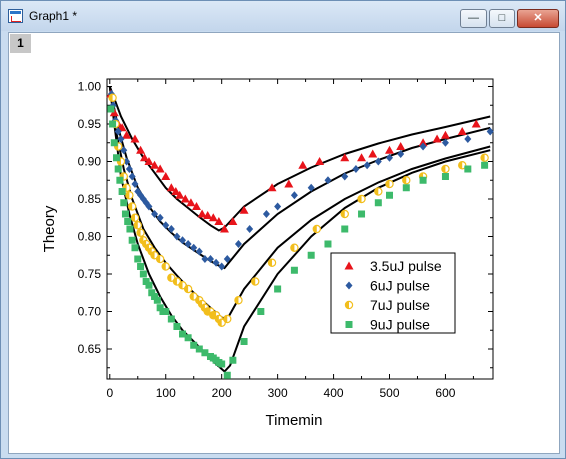 The image size is (566, 459). I want to click on legend-label: 3.5uJ pulse, so click(406, 266).